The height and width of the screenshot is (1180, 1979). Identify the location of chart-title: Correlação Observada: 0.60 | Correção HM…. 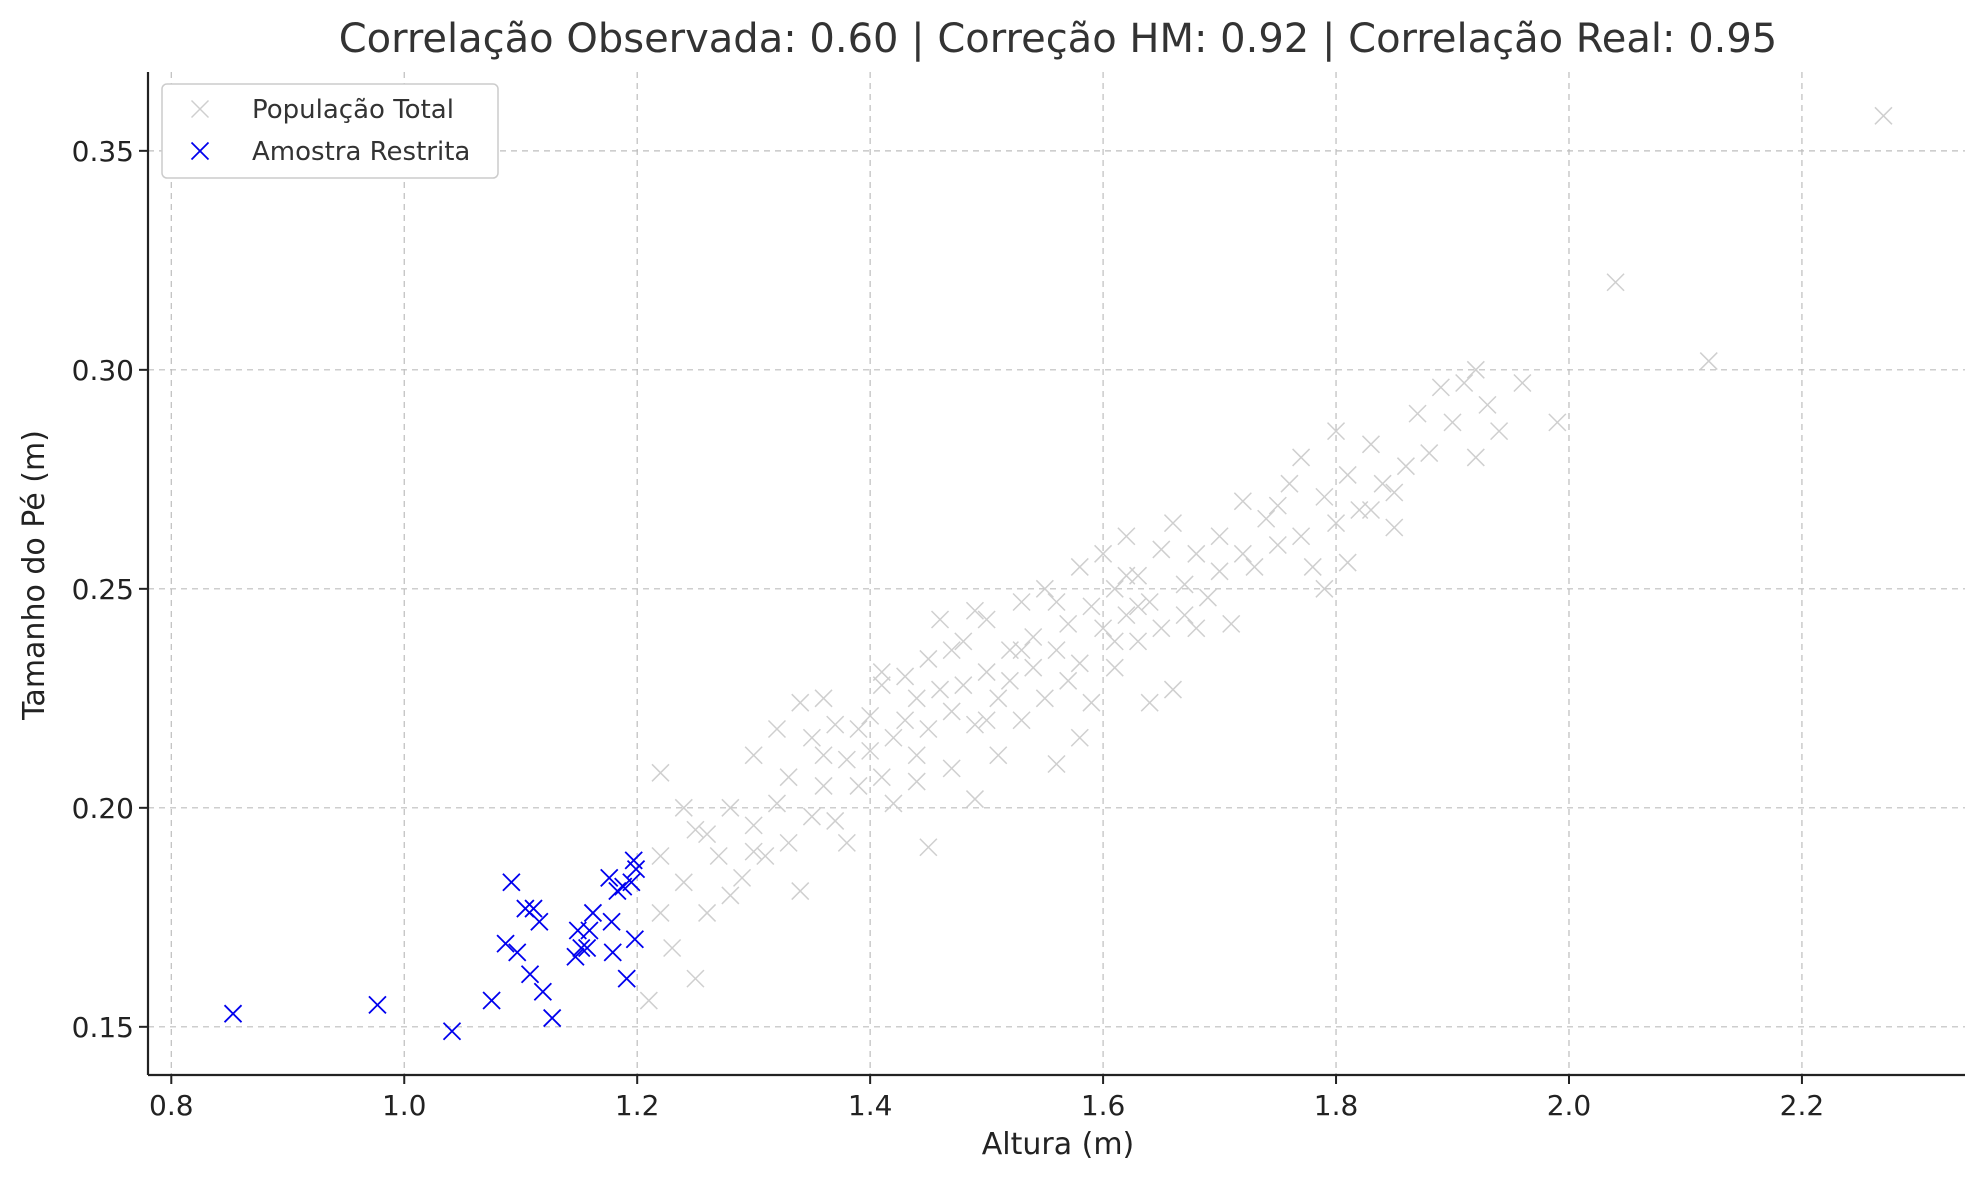
(1058, 39).